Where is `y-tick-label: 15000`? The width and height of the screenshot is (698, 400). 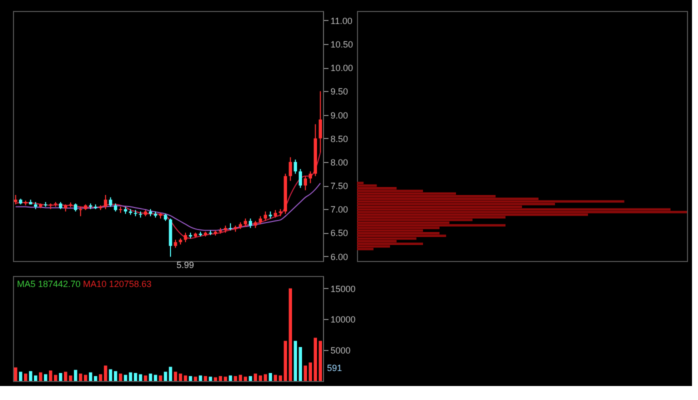 y-tick-label: 15000 is located at coordinates (343, 289).